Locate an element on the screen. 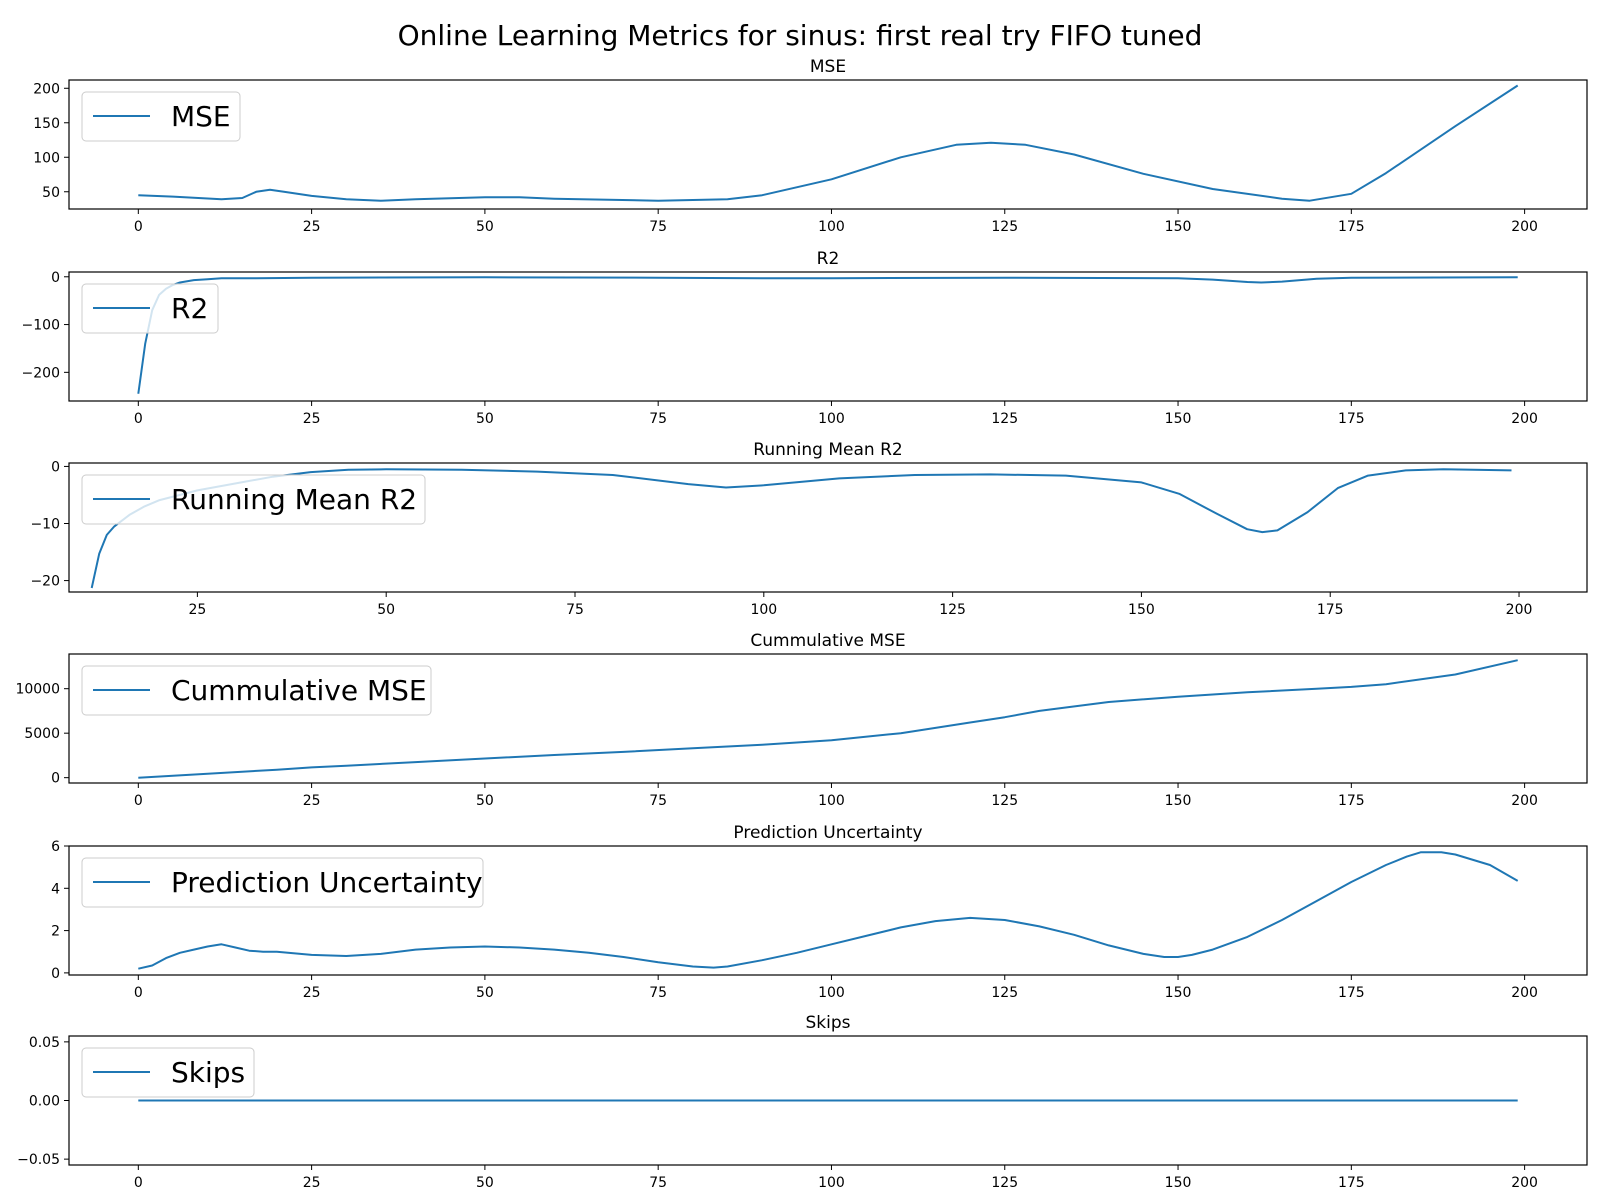  legend-label: Skips is located at coordinates (208, 1072).